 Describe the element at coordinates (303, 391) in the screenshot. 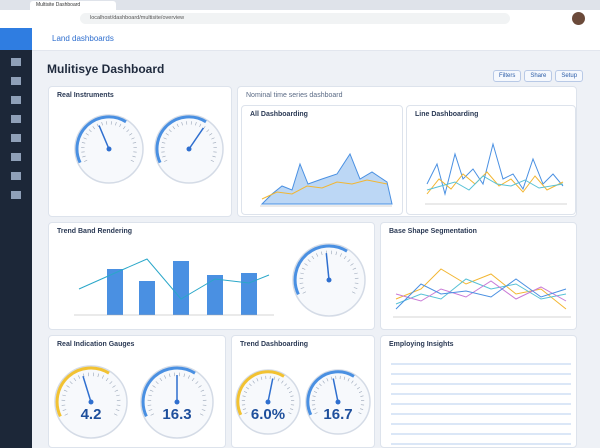

I see `panel: Trend Dashboarding 6.0% 16.7` at that location.